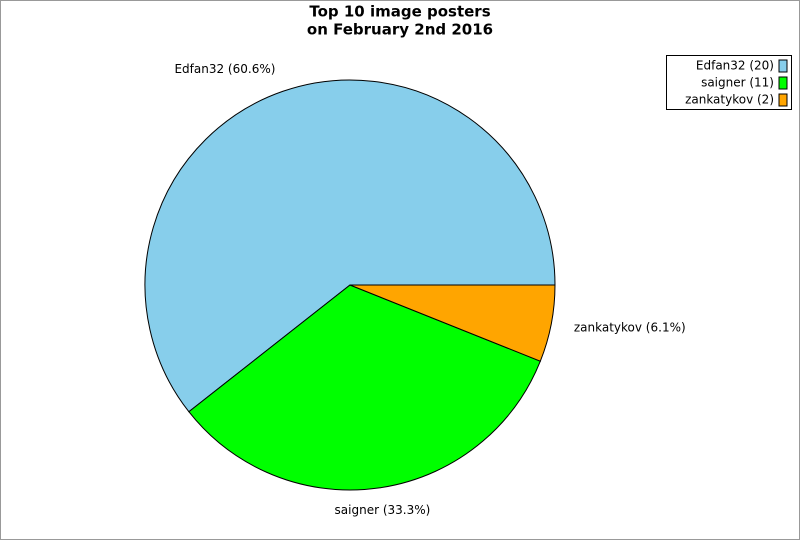 The image size is (800, 540). What do you see at coordinates (630, 328) in the screenshot?
I see `slice-label: zankatykov (6.1%)` at bounding box center [630, 328].